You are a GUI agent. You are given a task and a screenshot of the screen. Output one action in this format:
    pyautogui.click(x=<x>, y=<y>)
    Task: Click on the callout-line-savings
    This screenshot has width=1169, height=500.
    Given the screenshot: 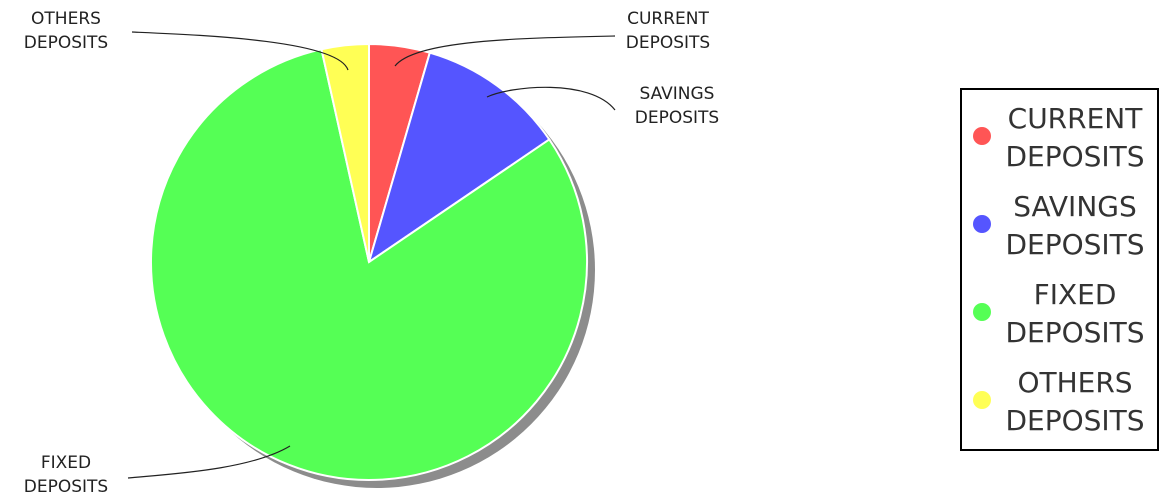 What is the action you would take?
    pyautogui.click(x=551, y=98)
    